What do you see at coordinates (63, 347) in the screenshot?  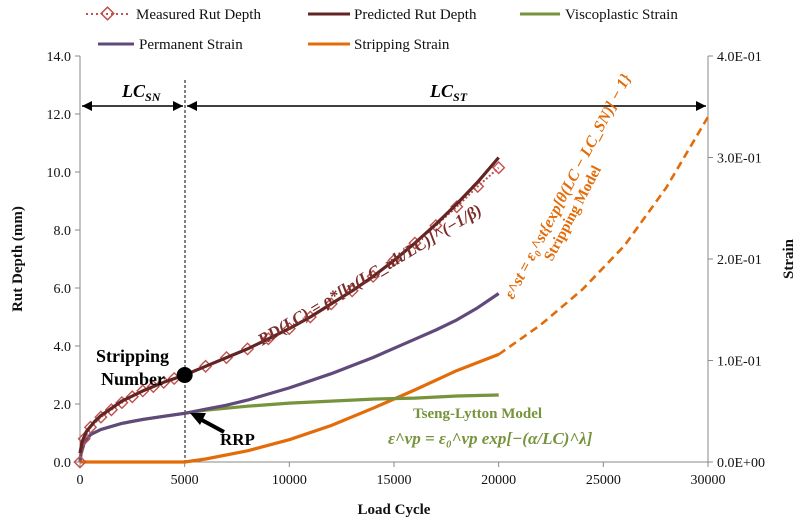 I see `left-y-tick-label: 4.0` at bounding box center [63, 347].